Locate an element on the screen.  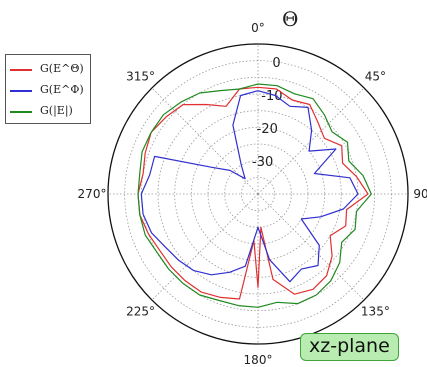
radial-tick-label: 0 is located at coordinates (276, 63).